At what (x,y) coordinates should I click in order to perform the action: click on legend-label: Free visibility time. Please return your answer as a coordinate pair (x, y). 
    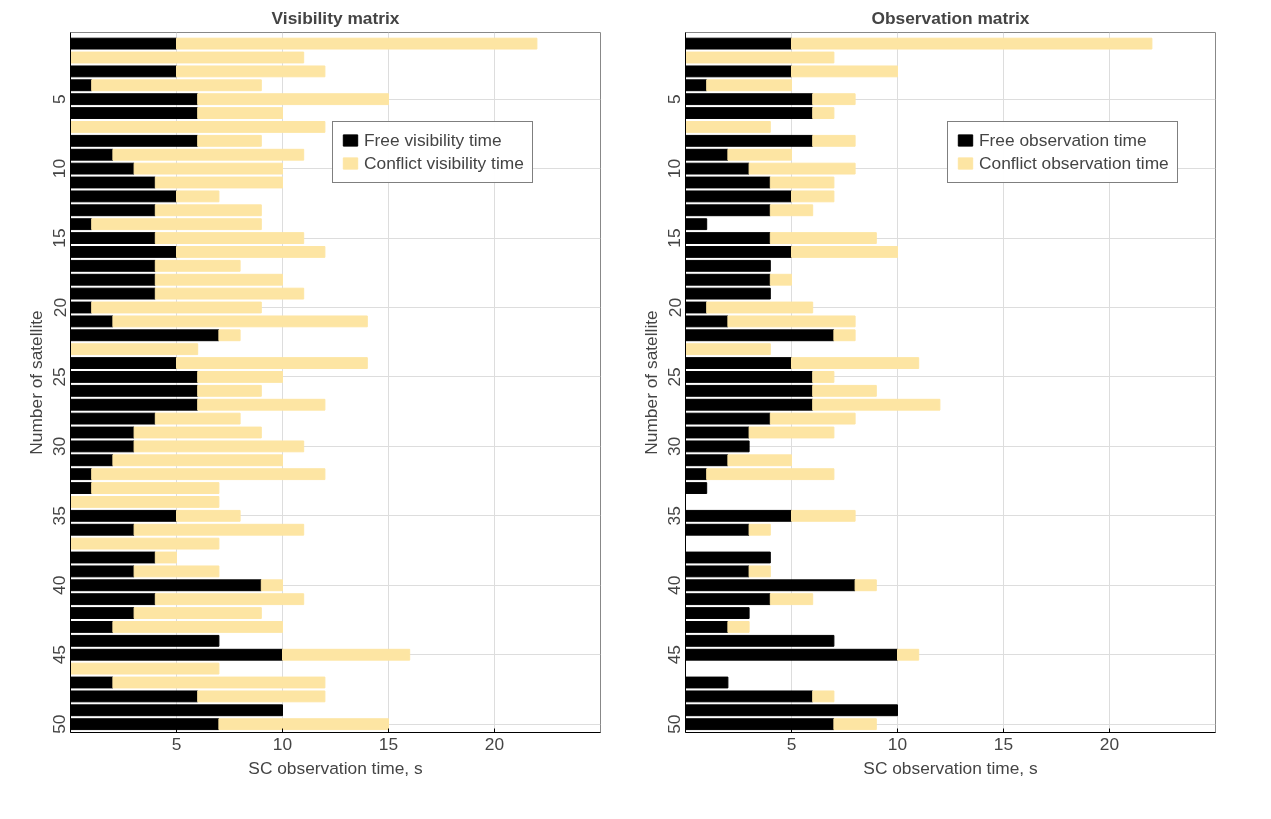
    Looking at the image, I should click on (433, 140).